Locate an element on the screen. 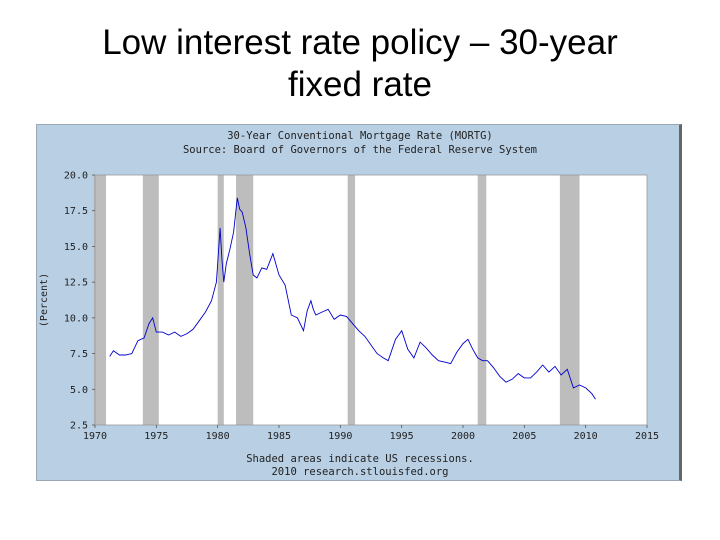 The height and width of the screenshot is (540, 720). slide-title-line2: fixed rate is located at coordinates (360, 84).